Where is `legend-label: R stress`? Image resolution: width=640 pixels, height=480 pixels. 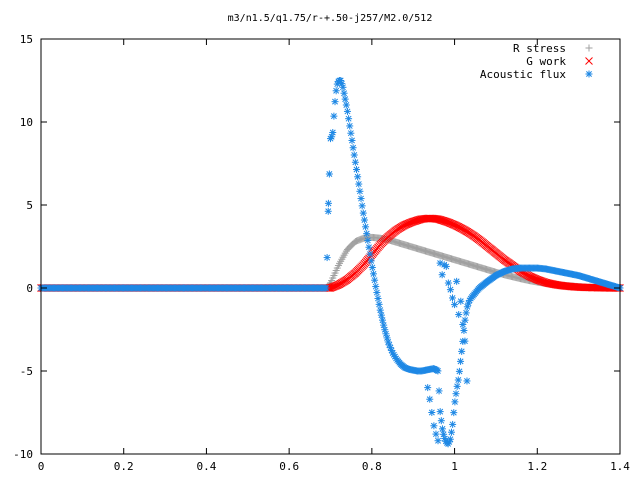
legend-label: R stress is located at coordinates (539, 48).